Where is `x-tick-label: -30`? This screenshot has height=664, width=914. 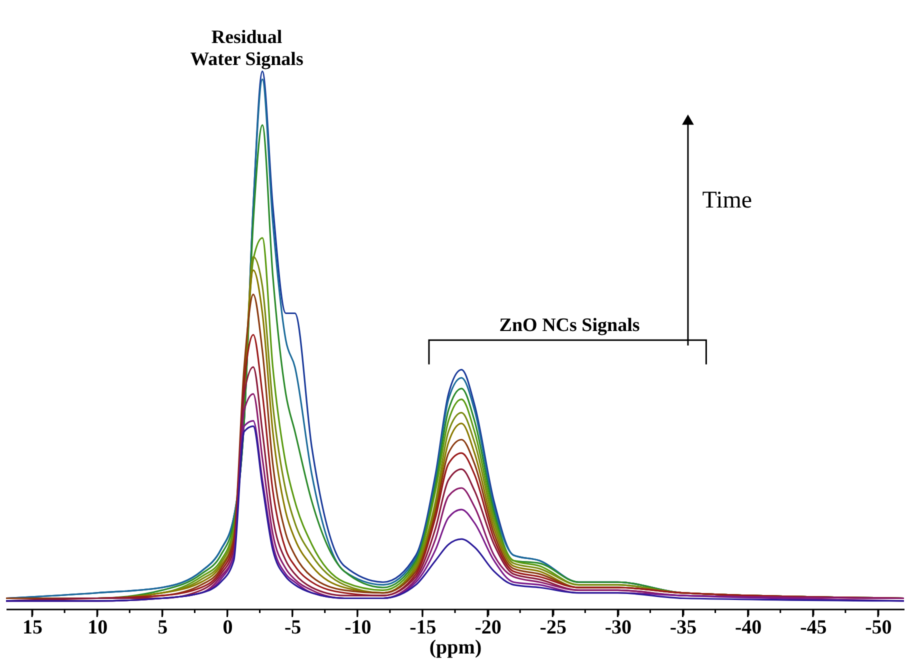
x-tick-label: -30 is located at coordinates (618, 627).